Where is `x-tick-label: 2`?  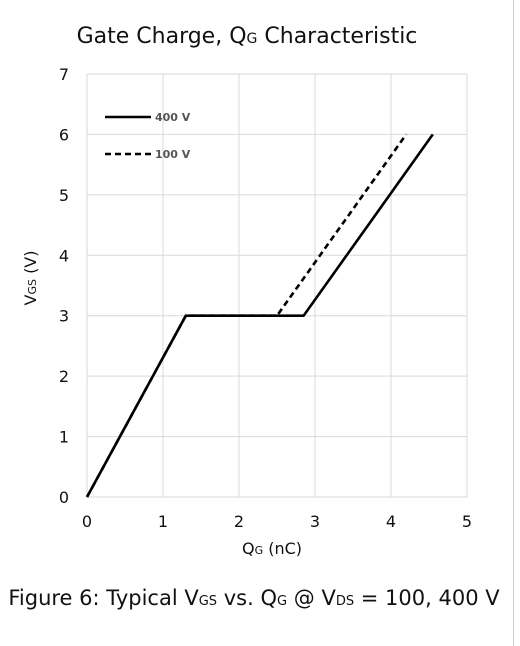 x-tick-label: 2 is located at coordinates (239, 521).